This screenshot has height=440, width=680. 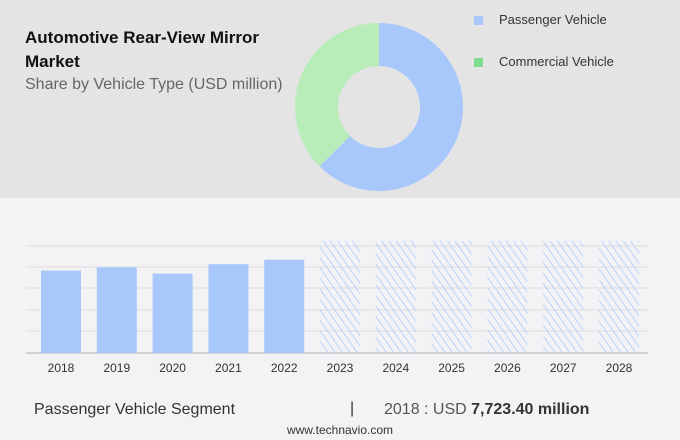 I want to click on x-tick-label: 2026, so click(x=507, y=368).